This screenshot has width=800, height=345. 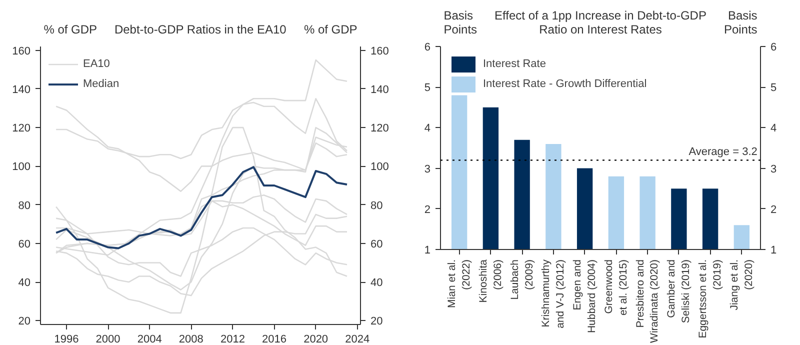 What do you see at coordinates (427, 48) in the screenshot?
I see `y-tick-label: 6` at bounding box center [427, 48].